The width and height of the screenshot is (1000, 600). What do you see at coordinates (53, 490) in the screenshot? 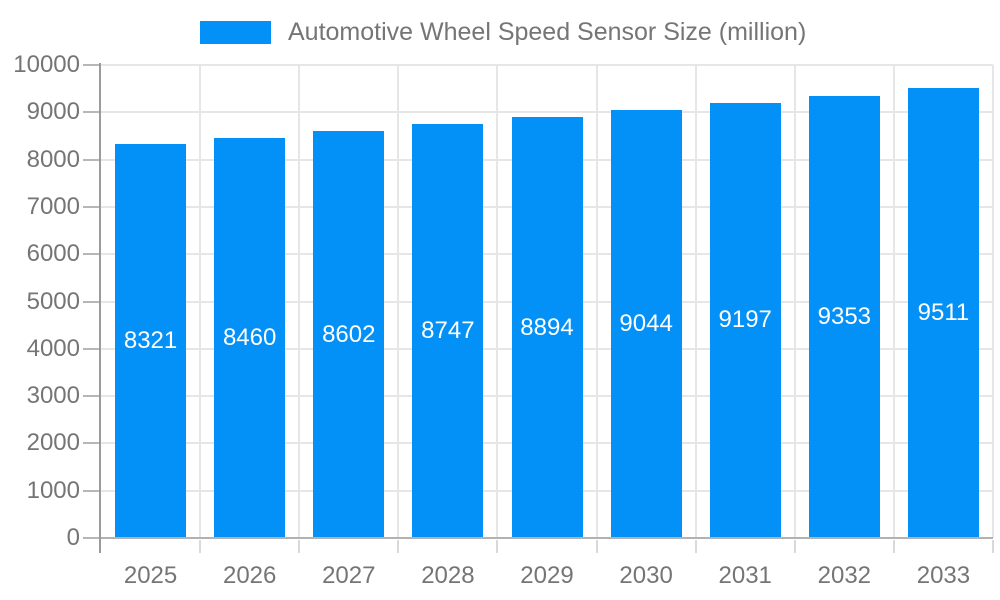
I see `y-axis-label-1000: 1000` at bounding box center [53, 490].